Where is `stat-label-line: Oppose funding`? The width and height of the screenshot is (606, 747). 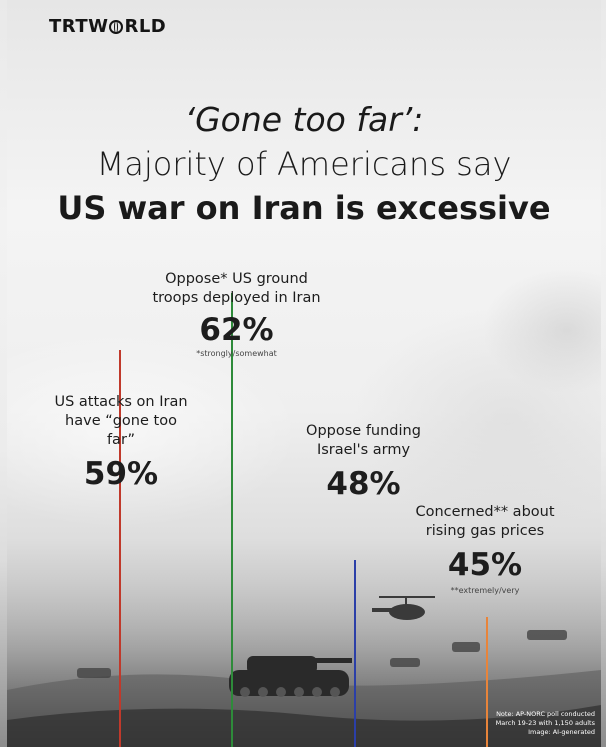
stat-label-line: Oppose funding is located at coordinates (363, 431).